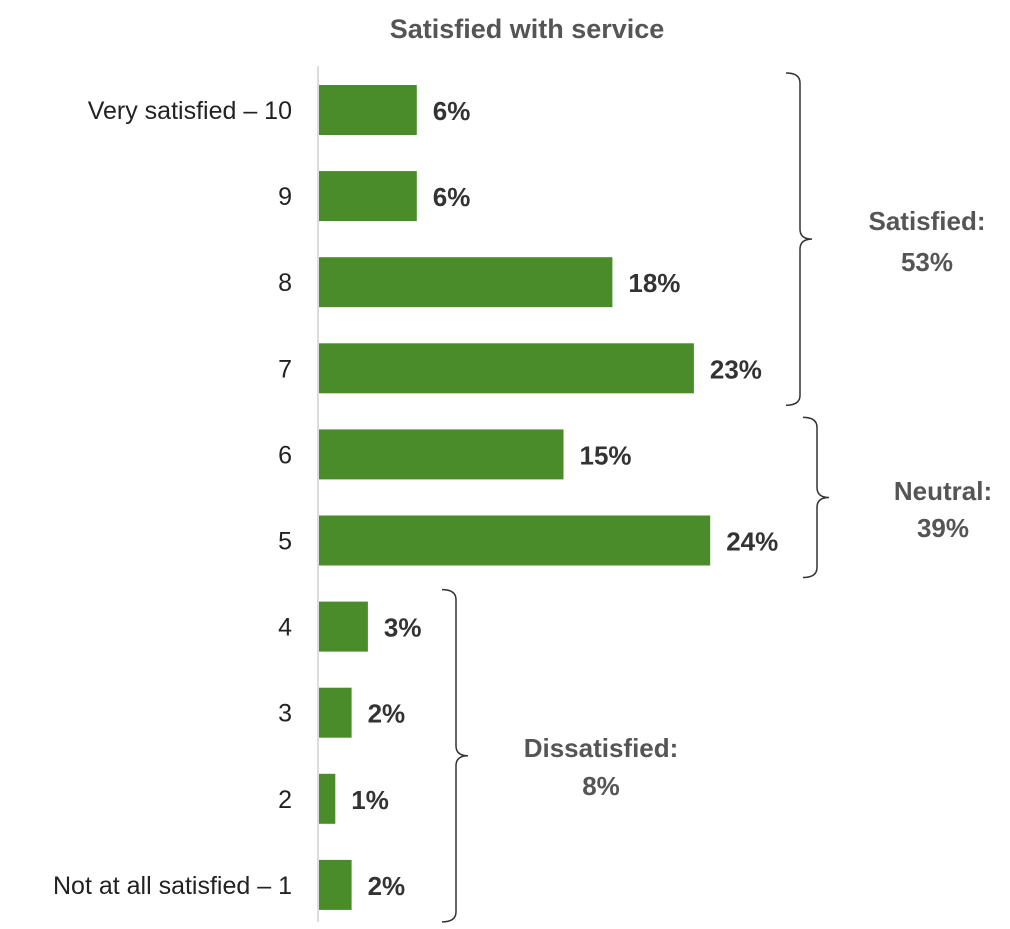 The width and height of the screenshot is (1010, 929). What do you see at coordinates (285, 369) in the screenshot?
I see `category-label: 7` at bounding box center [285, 369].